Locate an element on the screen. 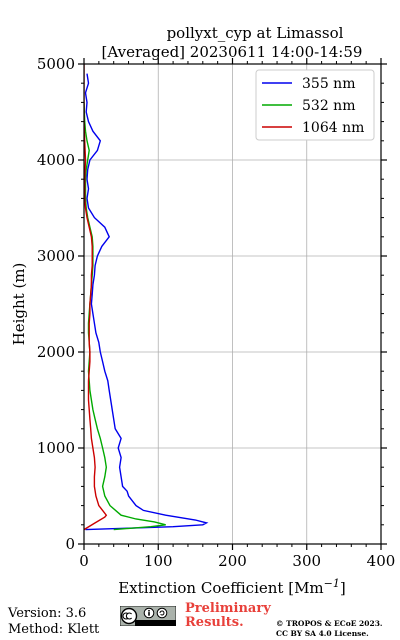  version-text: Version: 3.6 is located at coordinates (47, 613).